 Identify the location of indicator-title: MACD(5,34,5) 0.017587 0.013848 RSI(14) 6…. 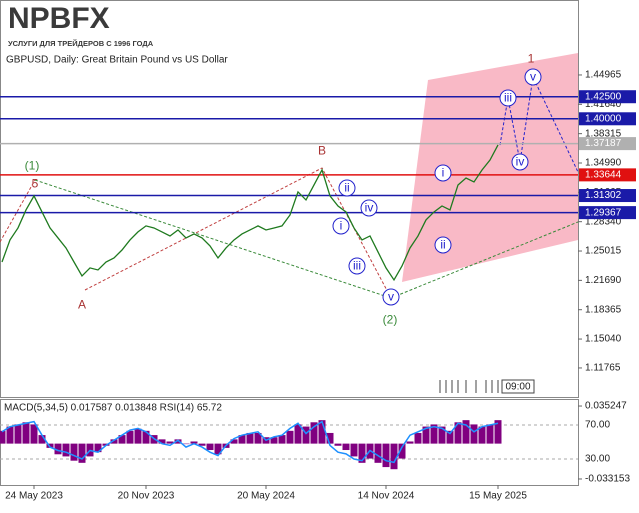
(113, 408).